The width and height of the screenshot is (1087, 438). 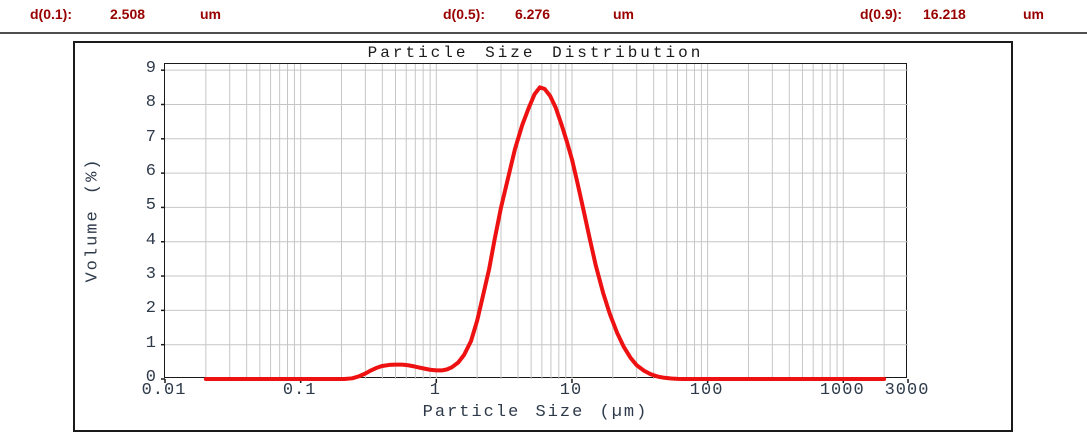 What do you see at coordinates (150, 377) in the screenshot?
I see `y-tick-label: 0` at bounding box center [150, 377].